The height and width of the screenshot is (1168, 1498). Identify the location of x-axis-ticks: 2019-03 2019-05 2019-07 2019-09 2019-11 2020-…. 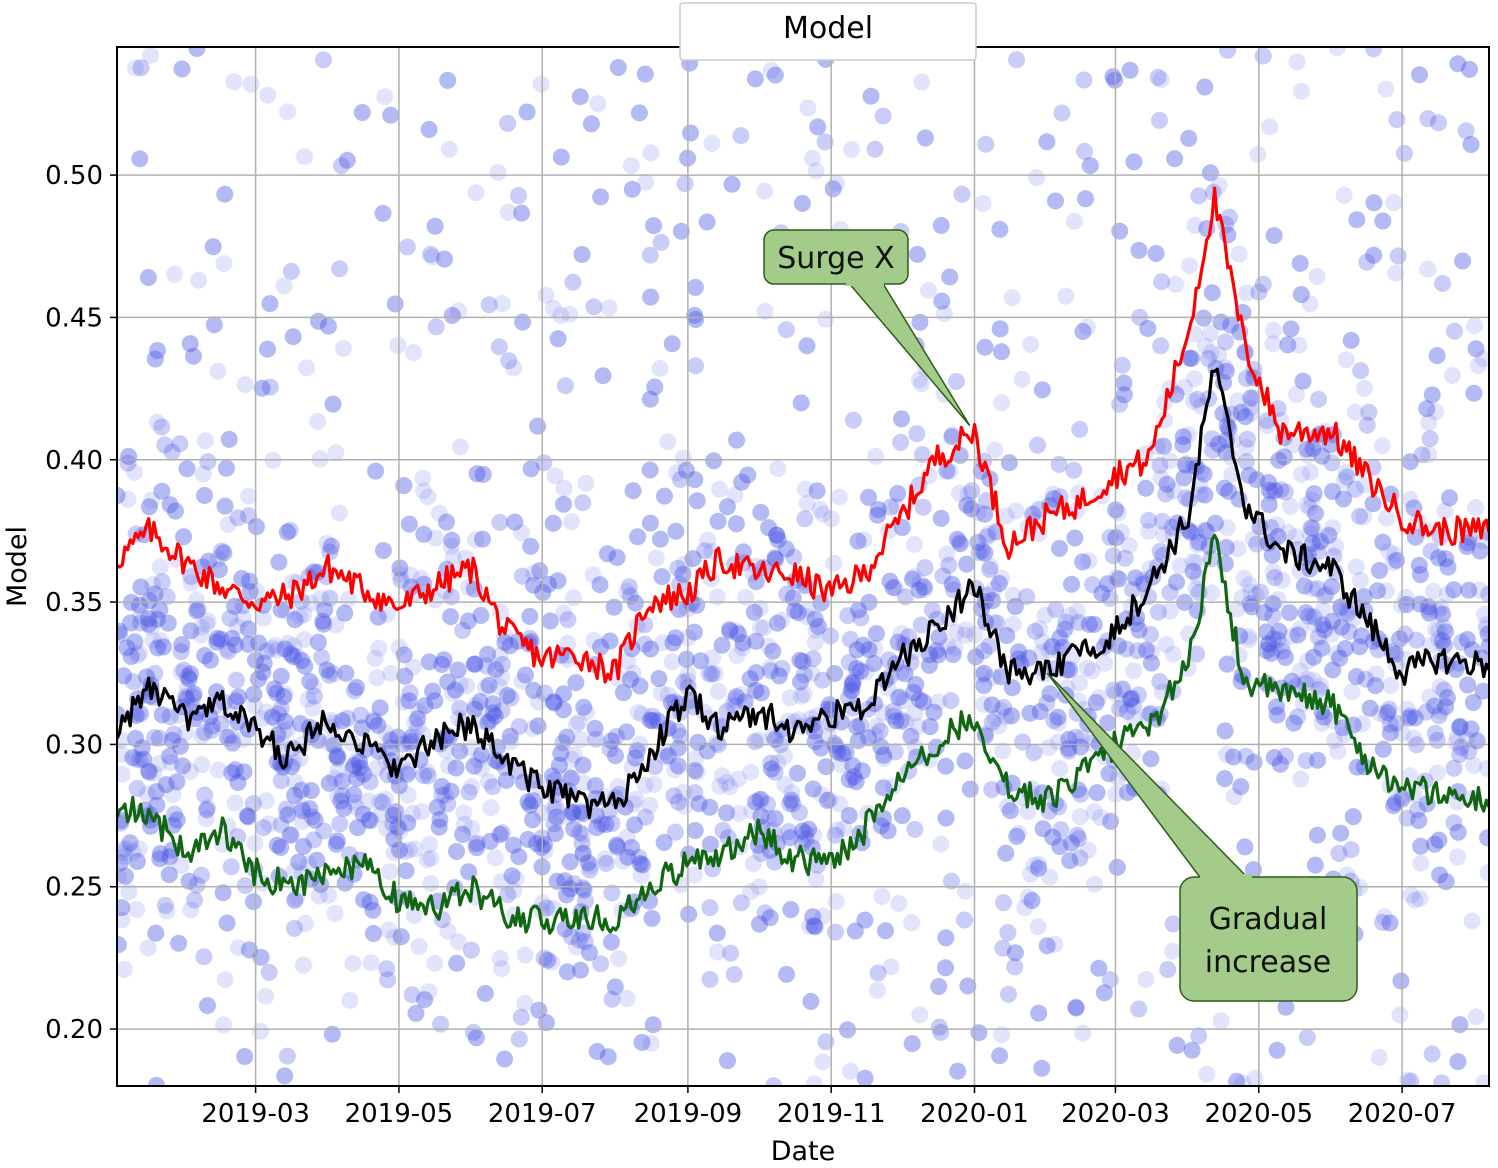
(828, 1107).